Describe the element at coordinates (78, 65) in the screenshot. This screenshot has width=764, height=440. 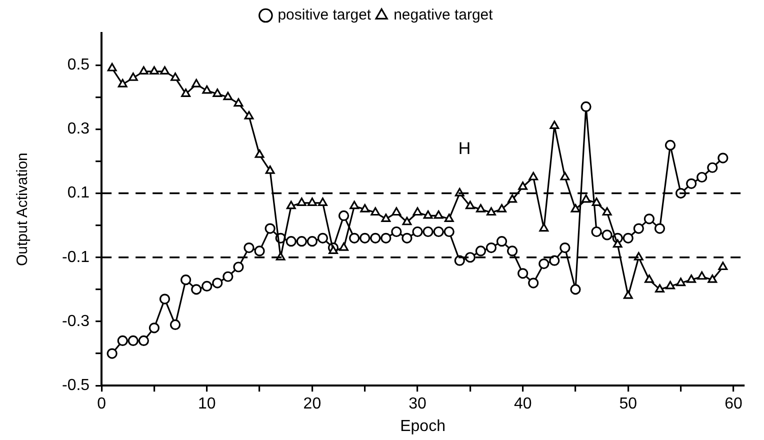
I see `y-tick-label: 0.5` at that location.